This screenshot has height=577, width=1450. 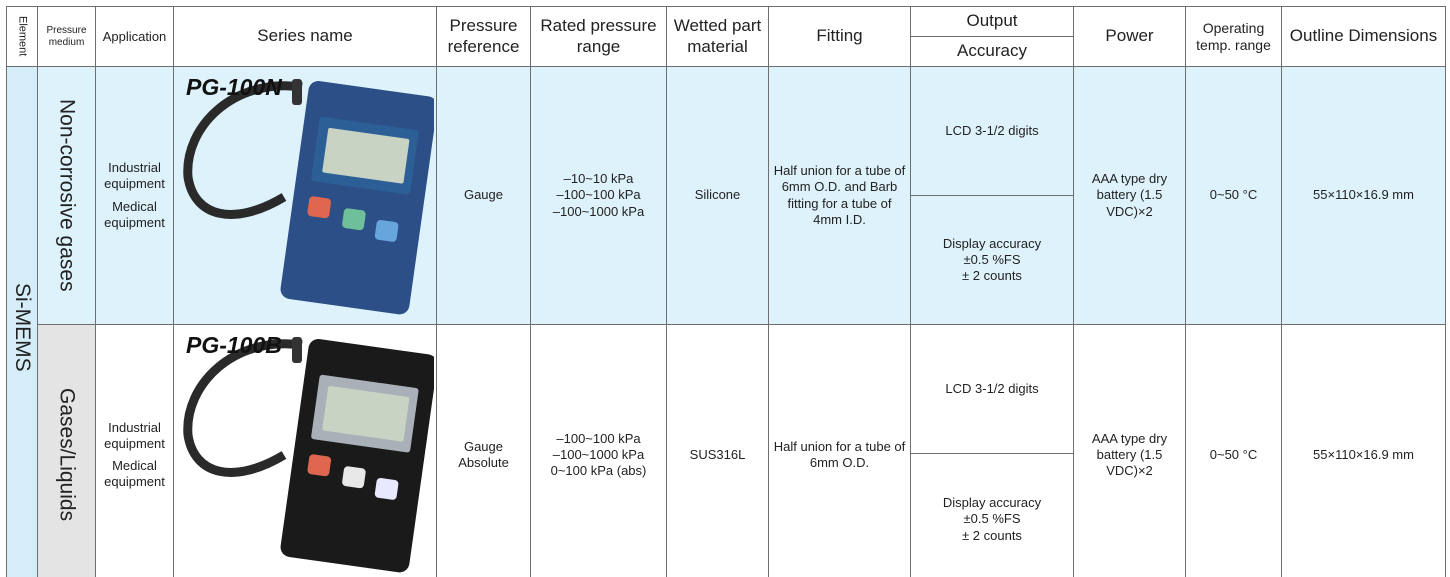 I want to click on rated-pressure-range: 0~100 kPa (abs), so click(x=598, y=471).